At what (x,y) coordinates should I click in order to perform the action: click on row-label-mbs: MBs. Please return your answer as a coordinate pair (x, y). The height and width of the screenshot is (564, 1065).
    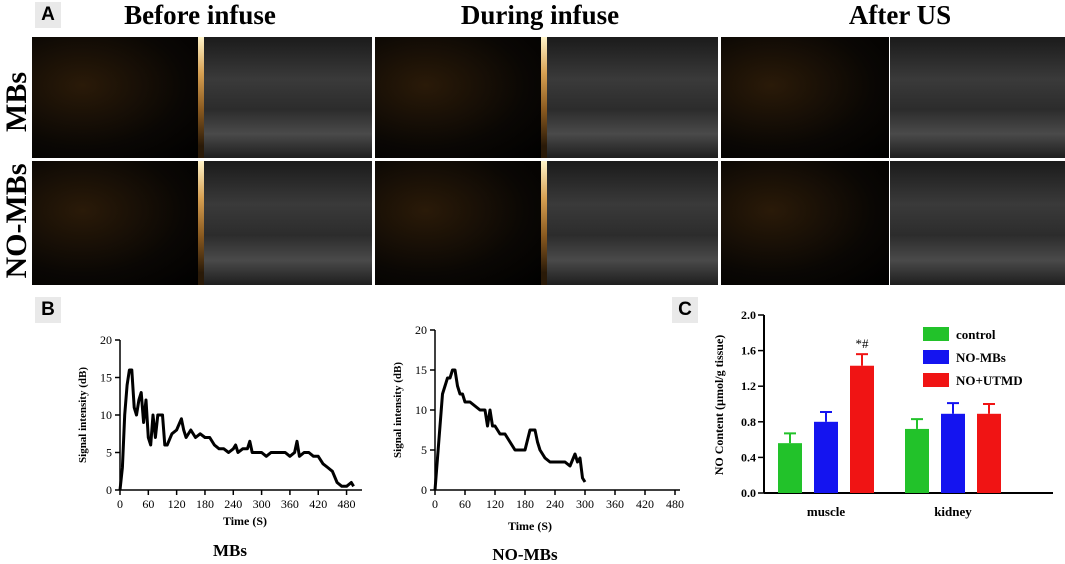
    Looking at the image, I should click on (16, 102).